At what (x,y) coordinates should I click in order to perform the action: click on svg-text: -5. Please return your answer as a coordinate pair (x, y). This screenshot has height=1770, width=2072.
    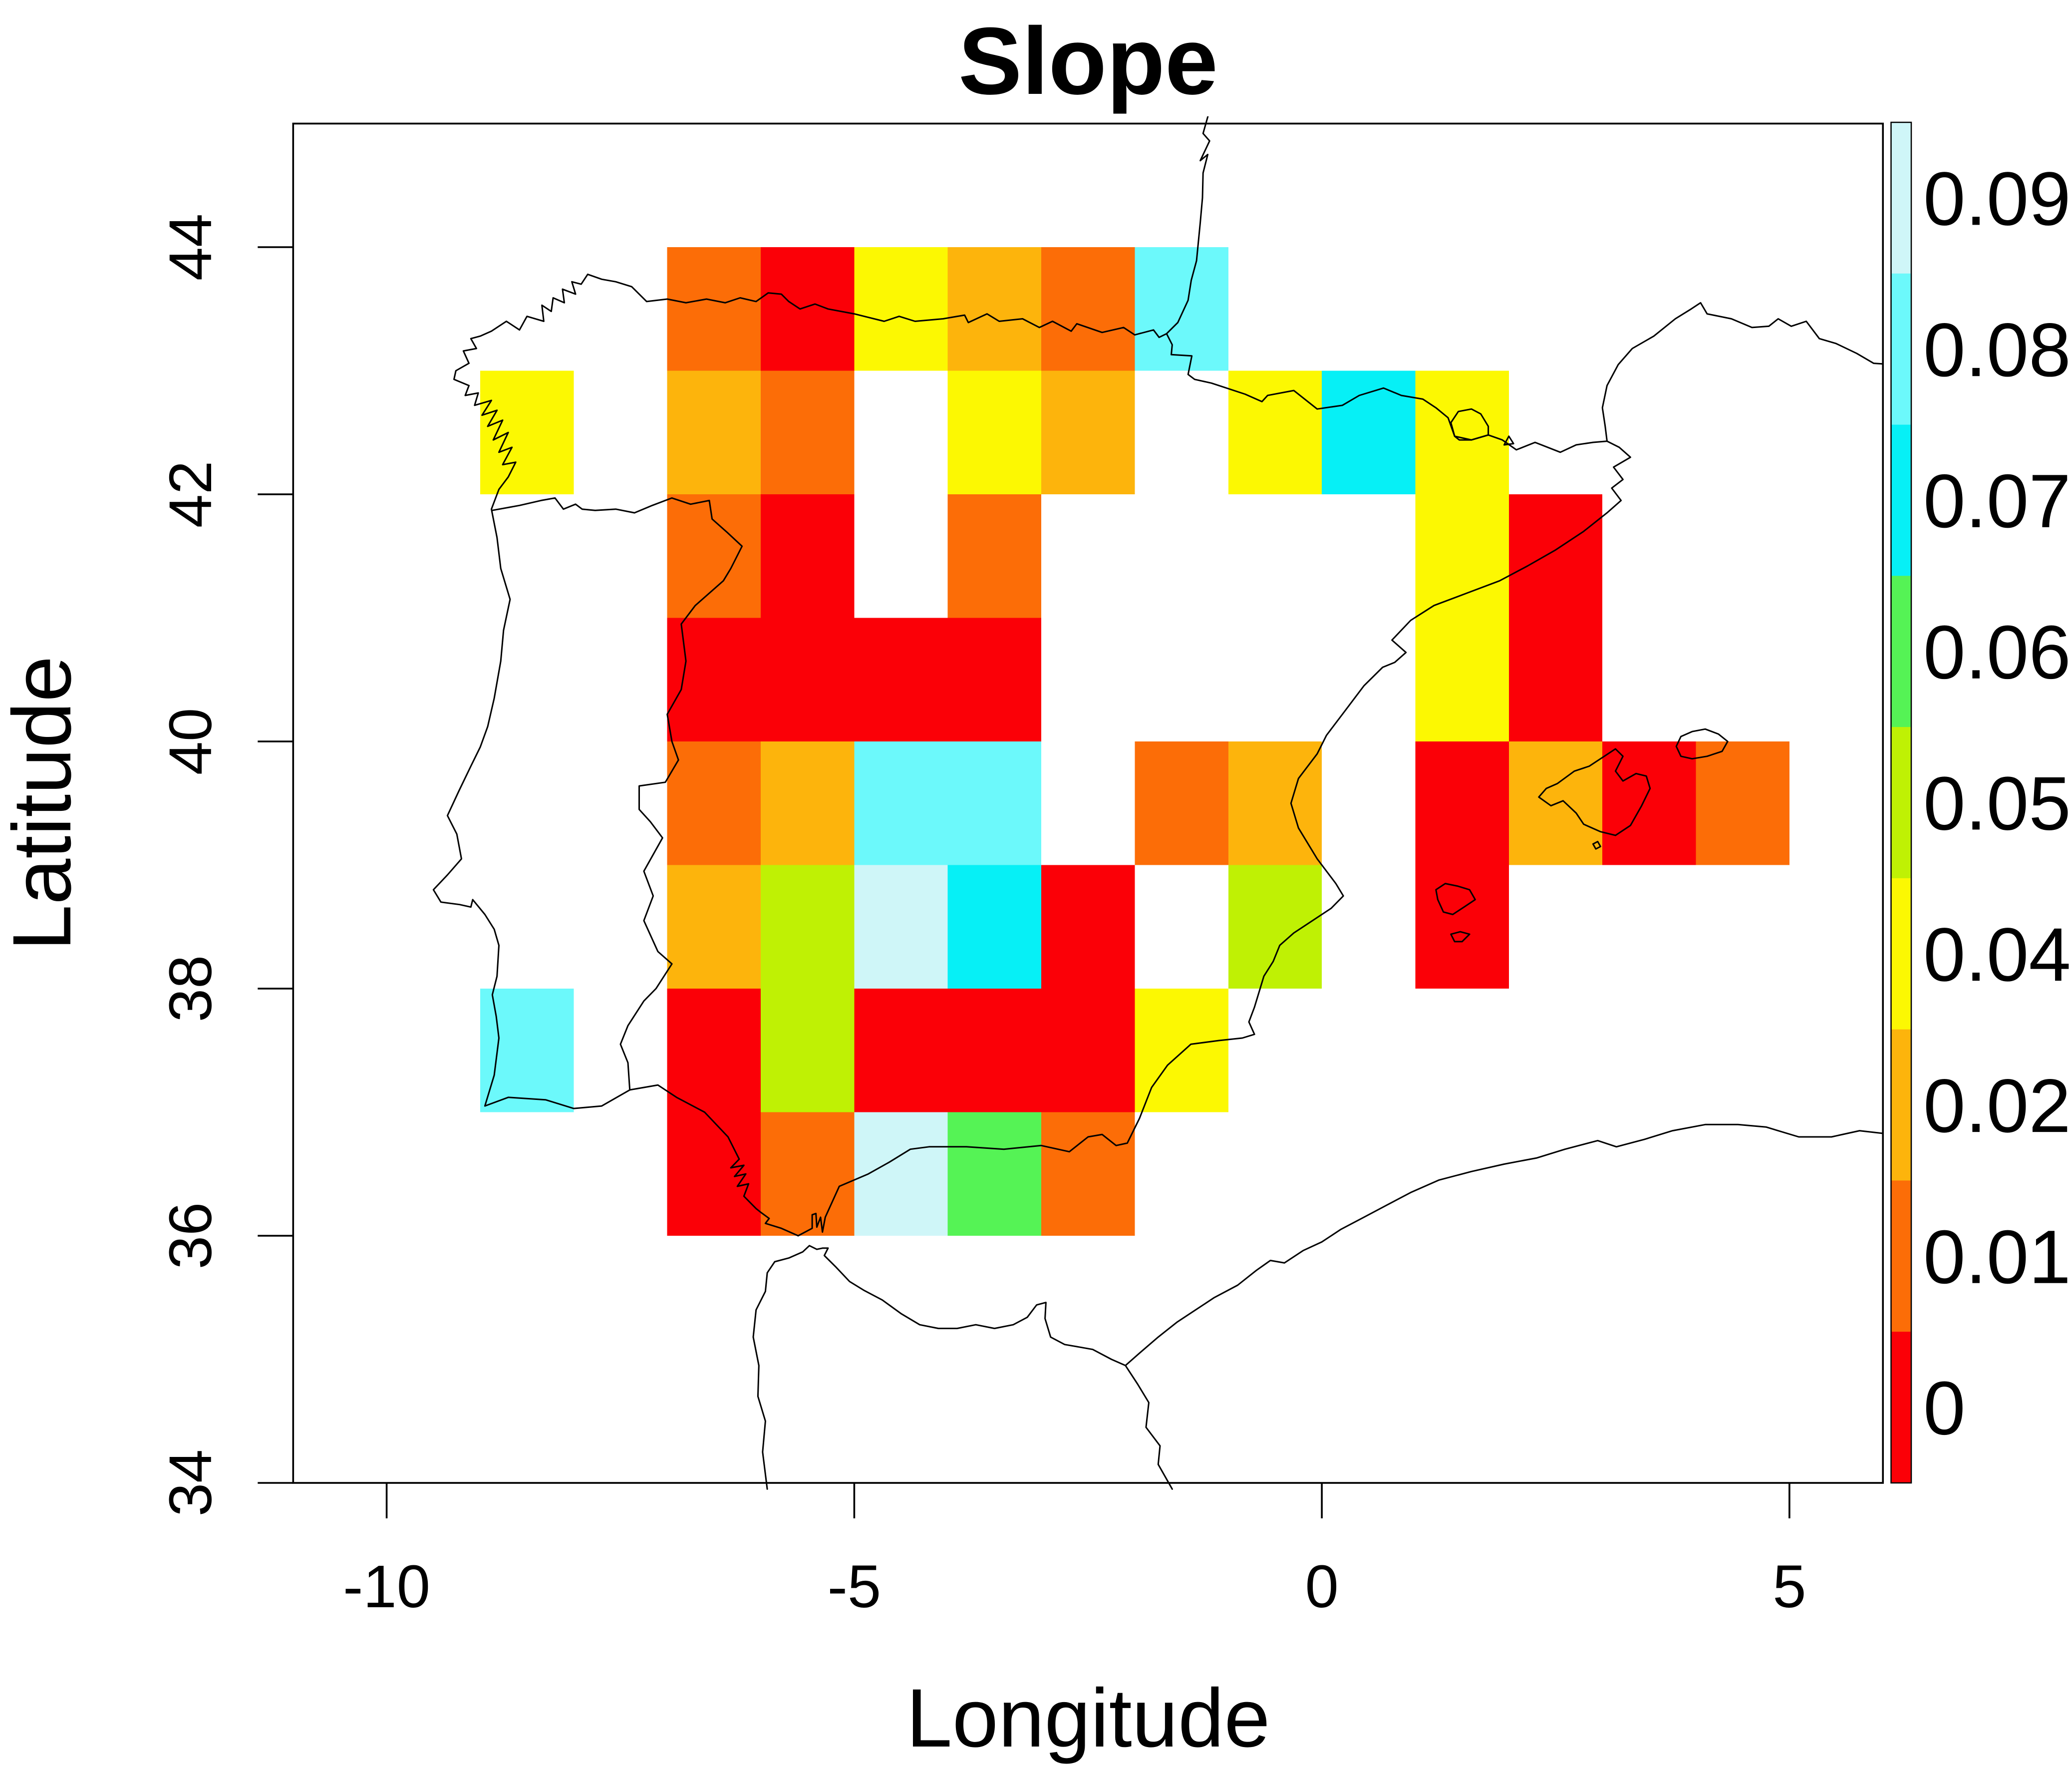
    Looking at the image, I should click on (855, 1586).